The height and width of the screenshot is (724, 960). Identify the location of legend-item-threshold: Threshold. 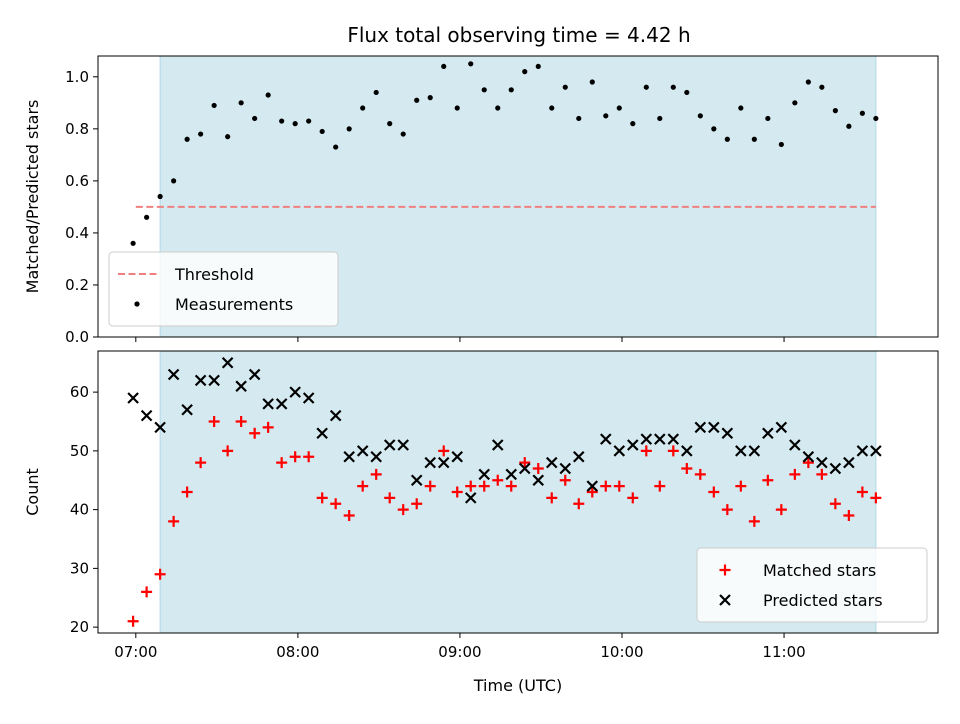
(186, 274).